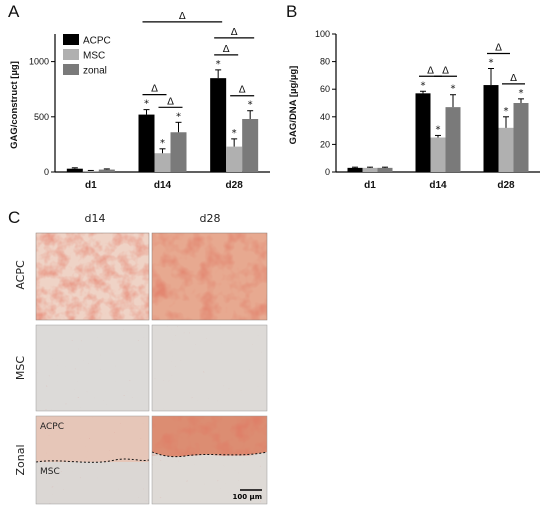 Image resolution: width=550 pixels, height=507 pixels. I want to click on histology-row-acpc: ACPC, so click(20, 275).